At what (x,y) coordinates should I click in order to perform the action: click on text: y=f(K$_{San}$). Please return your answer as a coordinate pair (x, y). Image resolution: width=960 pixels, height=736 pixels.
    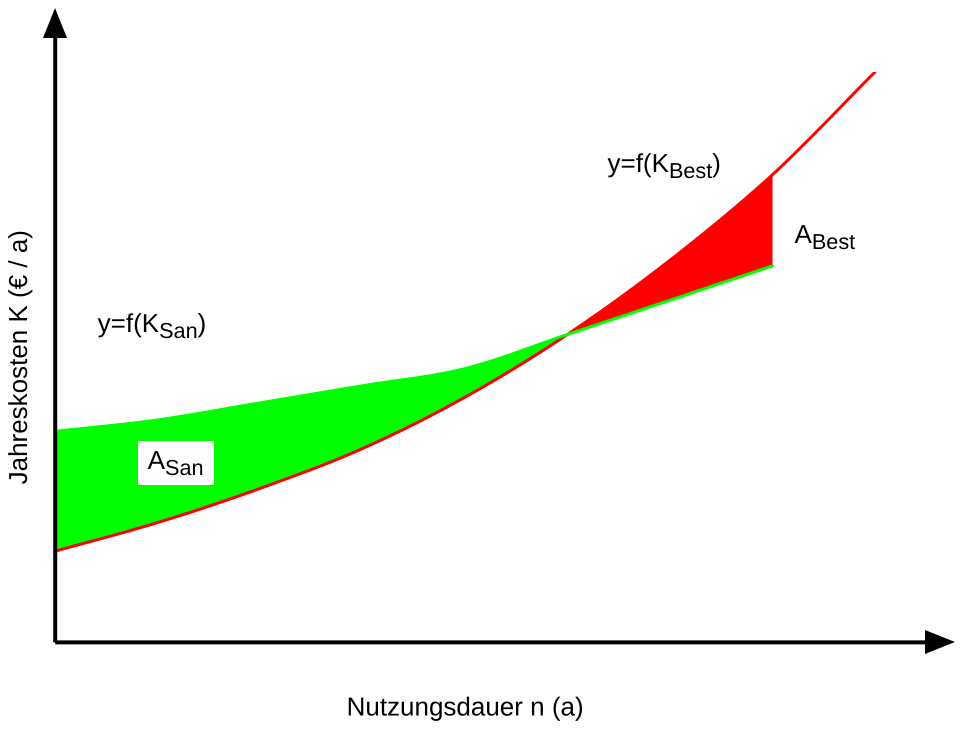
    Looking at the image, I should click on (152, 326).